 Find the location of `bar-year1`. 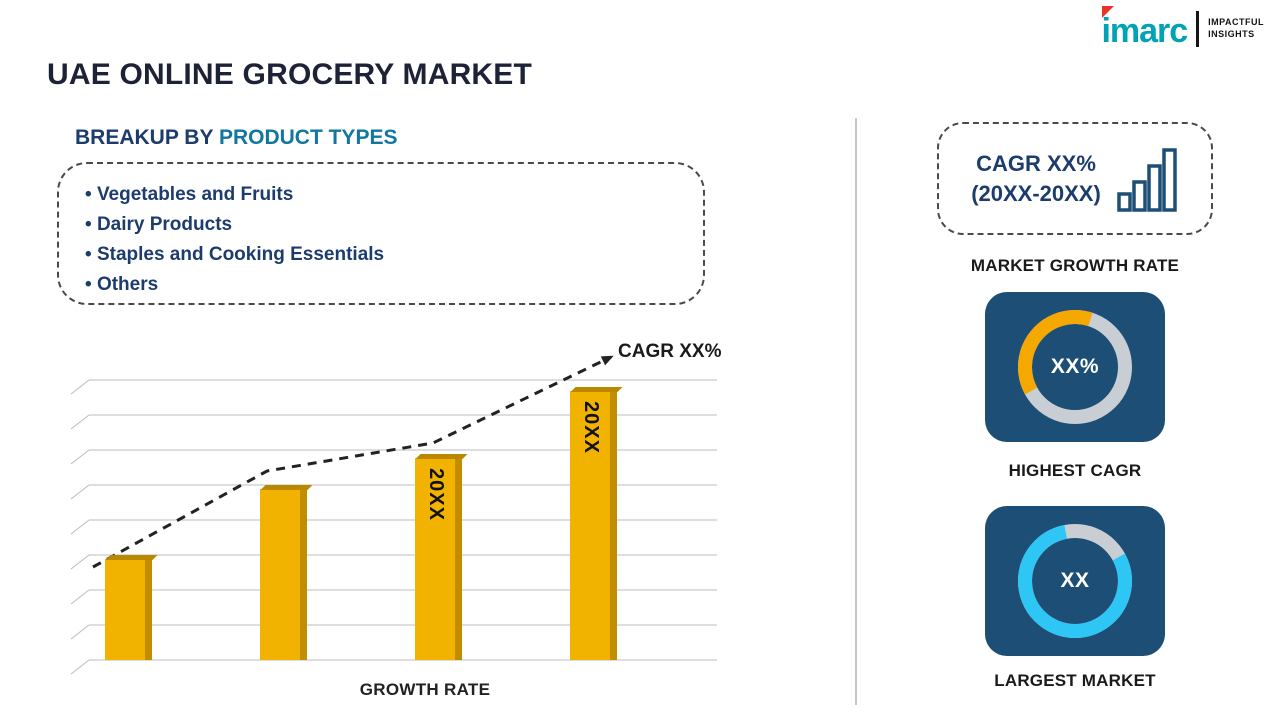

bar-year1 is located at coordinates (128, 609).